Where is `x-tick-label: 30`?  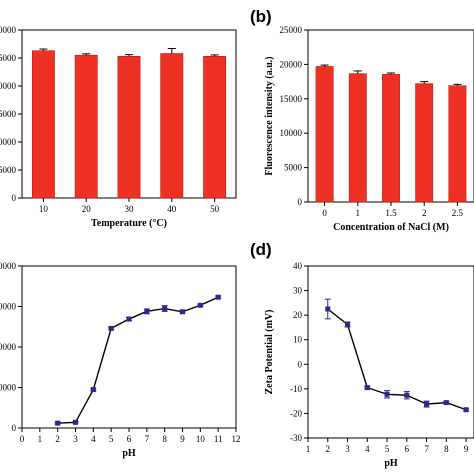 x-tick-label: 30 is located at coordinates (130, 209).